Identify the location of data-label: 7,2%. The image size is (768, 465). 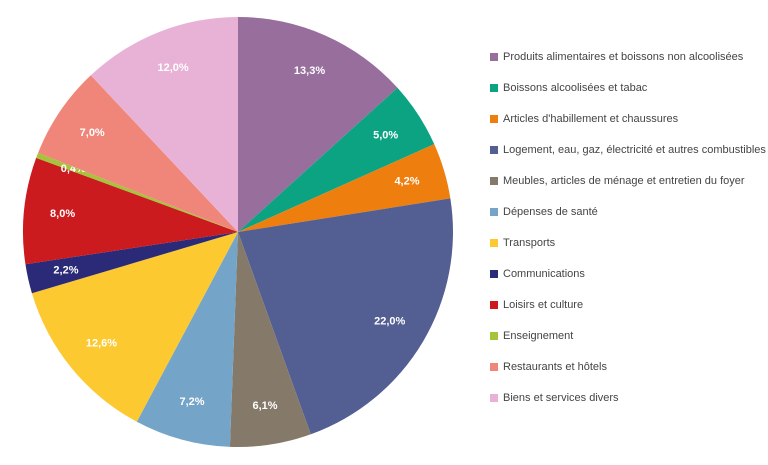
(191, 402).